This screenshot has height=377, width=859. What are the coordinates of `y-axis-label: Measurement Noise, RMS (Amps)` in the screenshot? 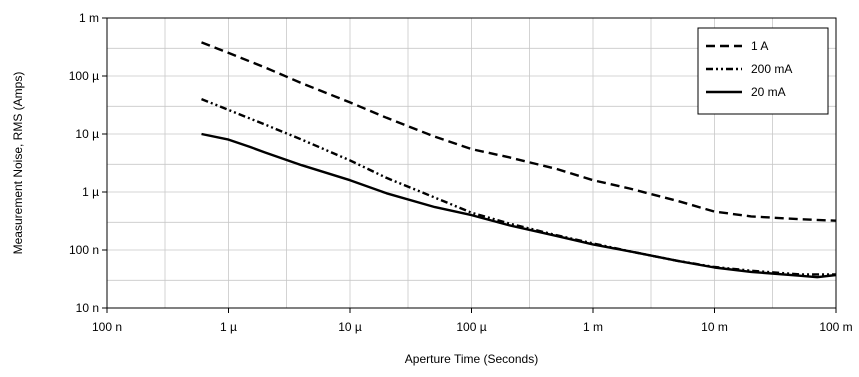 It's located at (18, 163).